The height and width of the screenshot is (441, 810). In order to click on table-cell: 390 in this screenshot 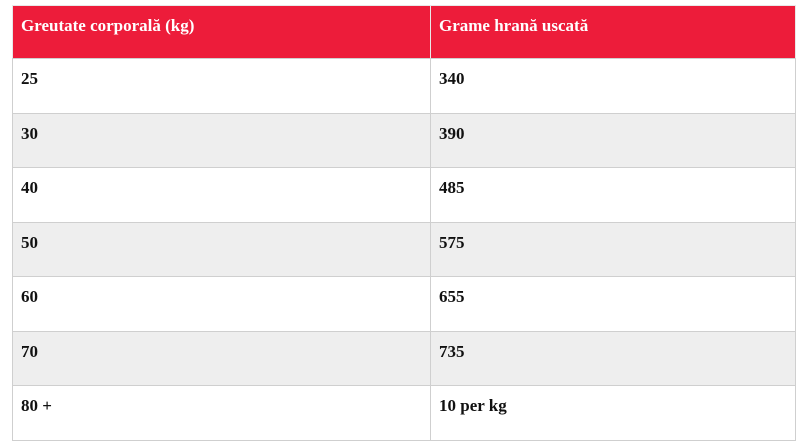, I will do `click(613, 140)`.